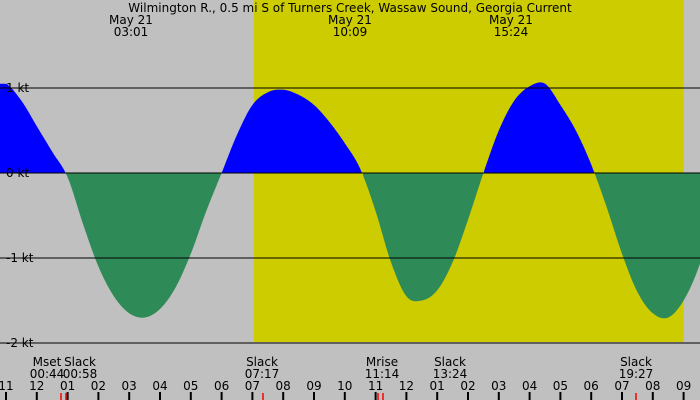  Describe the element at coordinates (20, 343) in the screenshot. I see `y-tick-label: -2 kt` at that location.